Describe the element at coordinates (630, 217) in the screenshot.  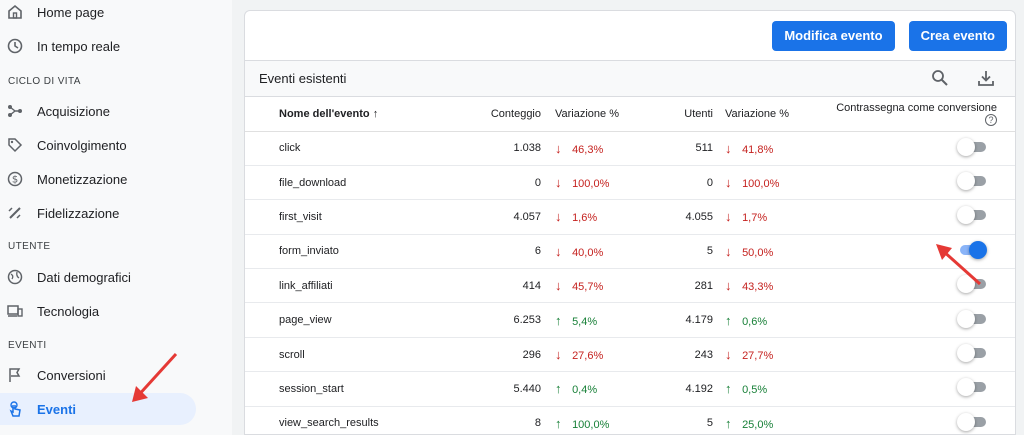
I see `table-row: first_visit 4.057 ↓ 1,6% 4.055 ↓ 1,7%` at that location.